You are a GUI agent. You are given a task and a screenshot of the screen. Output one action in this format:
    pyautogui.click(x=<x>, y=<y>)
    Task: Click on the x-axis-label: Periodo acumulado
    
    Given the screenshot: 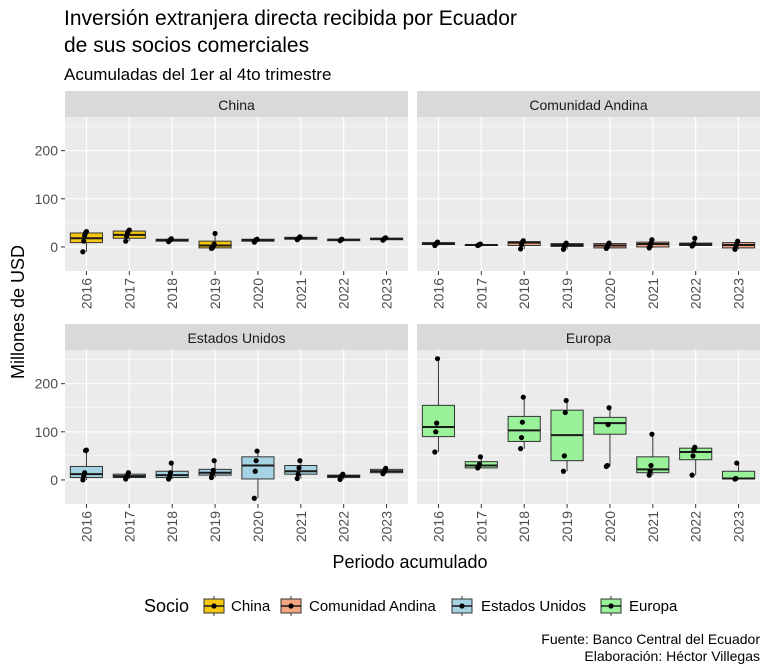 What is the action you would take?
    pyautogui.click(x=409, y=562)
    